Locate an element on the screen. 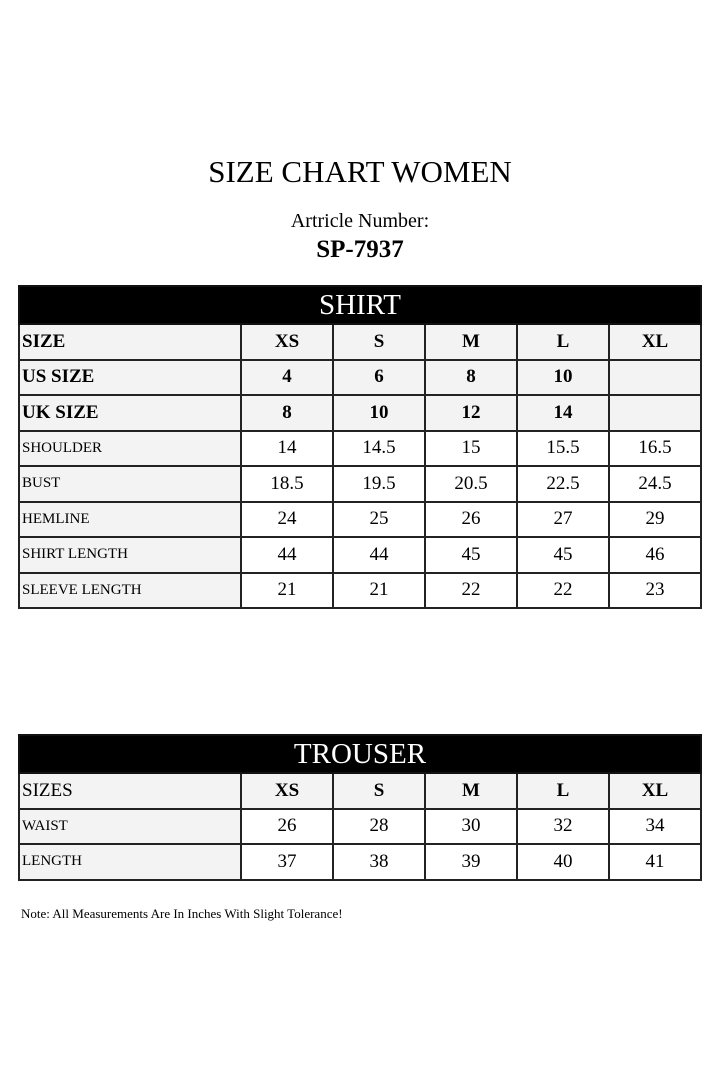  article-number-label: Artricle Number: is located at coordinates (360, 221).